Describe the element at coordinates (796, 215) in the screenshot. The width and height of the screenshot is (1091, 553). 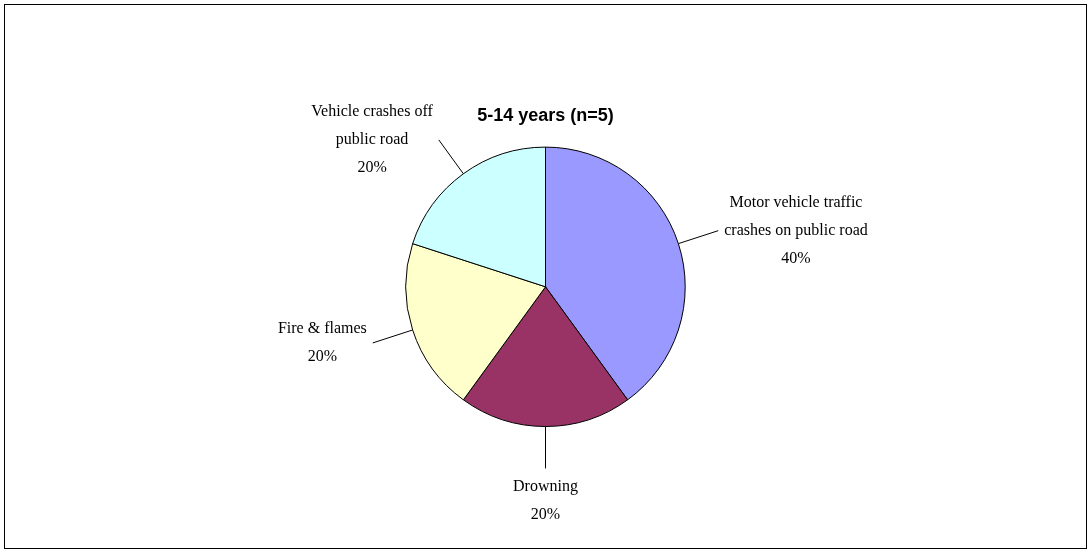
I see `slice-label: Motor vehicle traffic crashes on public road` at that location.